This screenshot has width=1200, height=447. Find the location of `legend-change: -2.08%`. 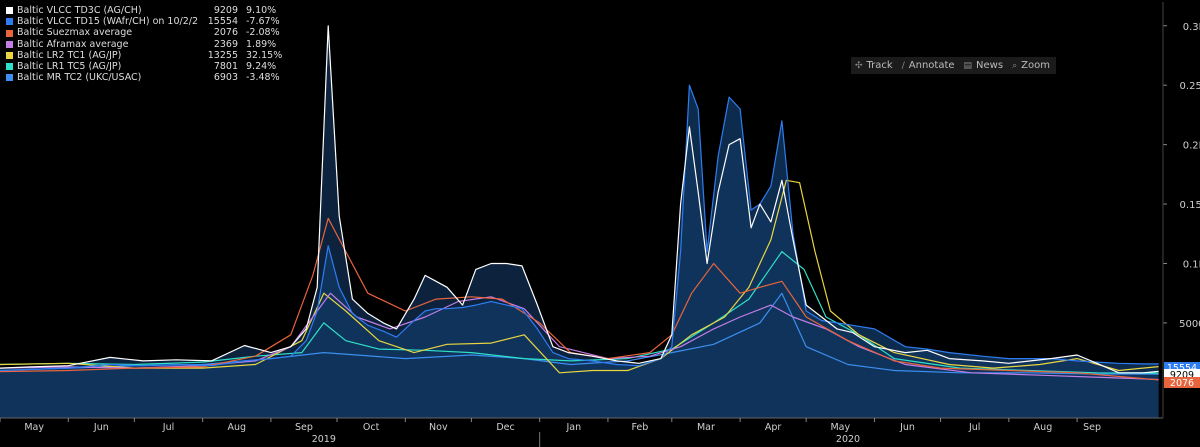

legend-change: -2.08% is located at coordinates (263, 33).